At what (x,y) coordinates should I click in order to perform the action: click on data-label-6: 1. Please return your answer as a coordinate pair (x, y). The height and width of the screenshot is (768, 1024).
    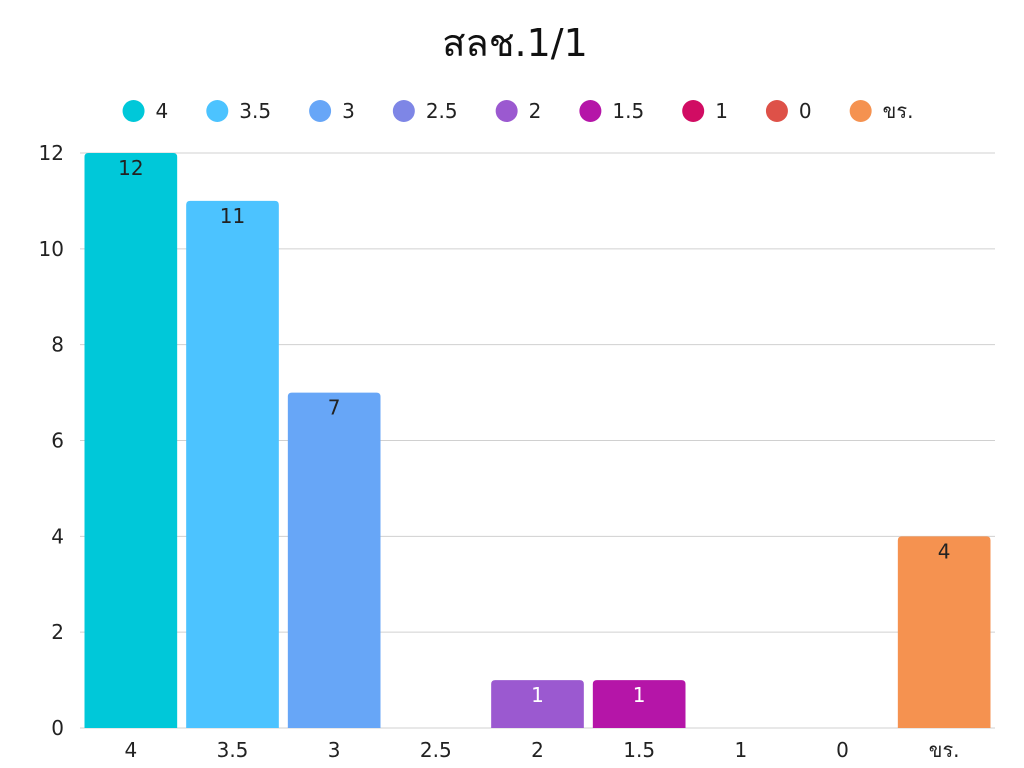
    Looking at the image, I should click on (639, 695).